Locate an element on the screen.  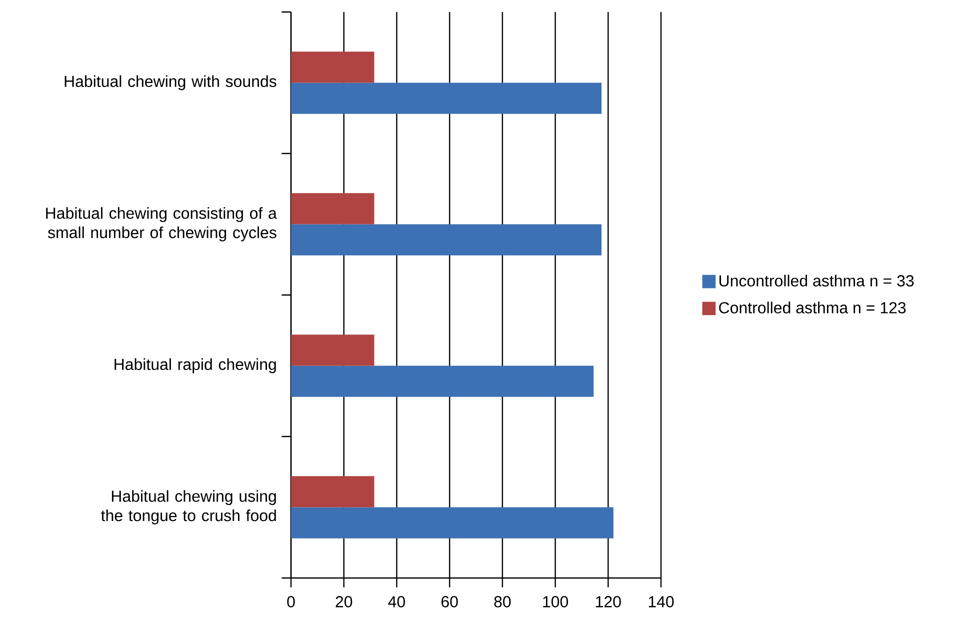
legend-label: Controlled asthma n = 123 is located at coordinates (812, 308).